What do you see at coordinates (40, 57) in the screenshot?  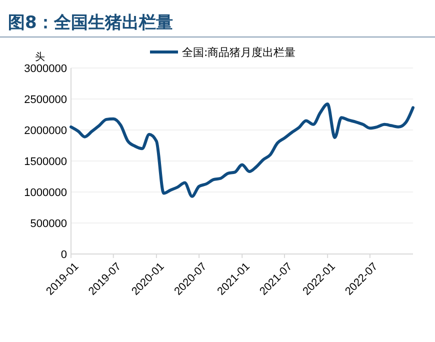 I see `y-axis-title: 头` at bounding box center [40, 57].